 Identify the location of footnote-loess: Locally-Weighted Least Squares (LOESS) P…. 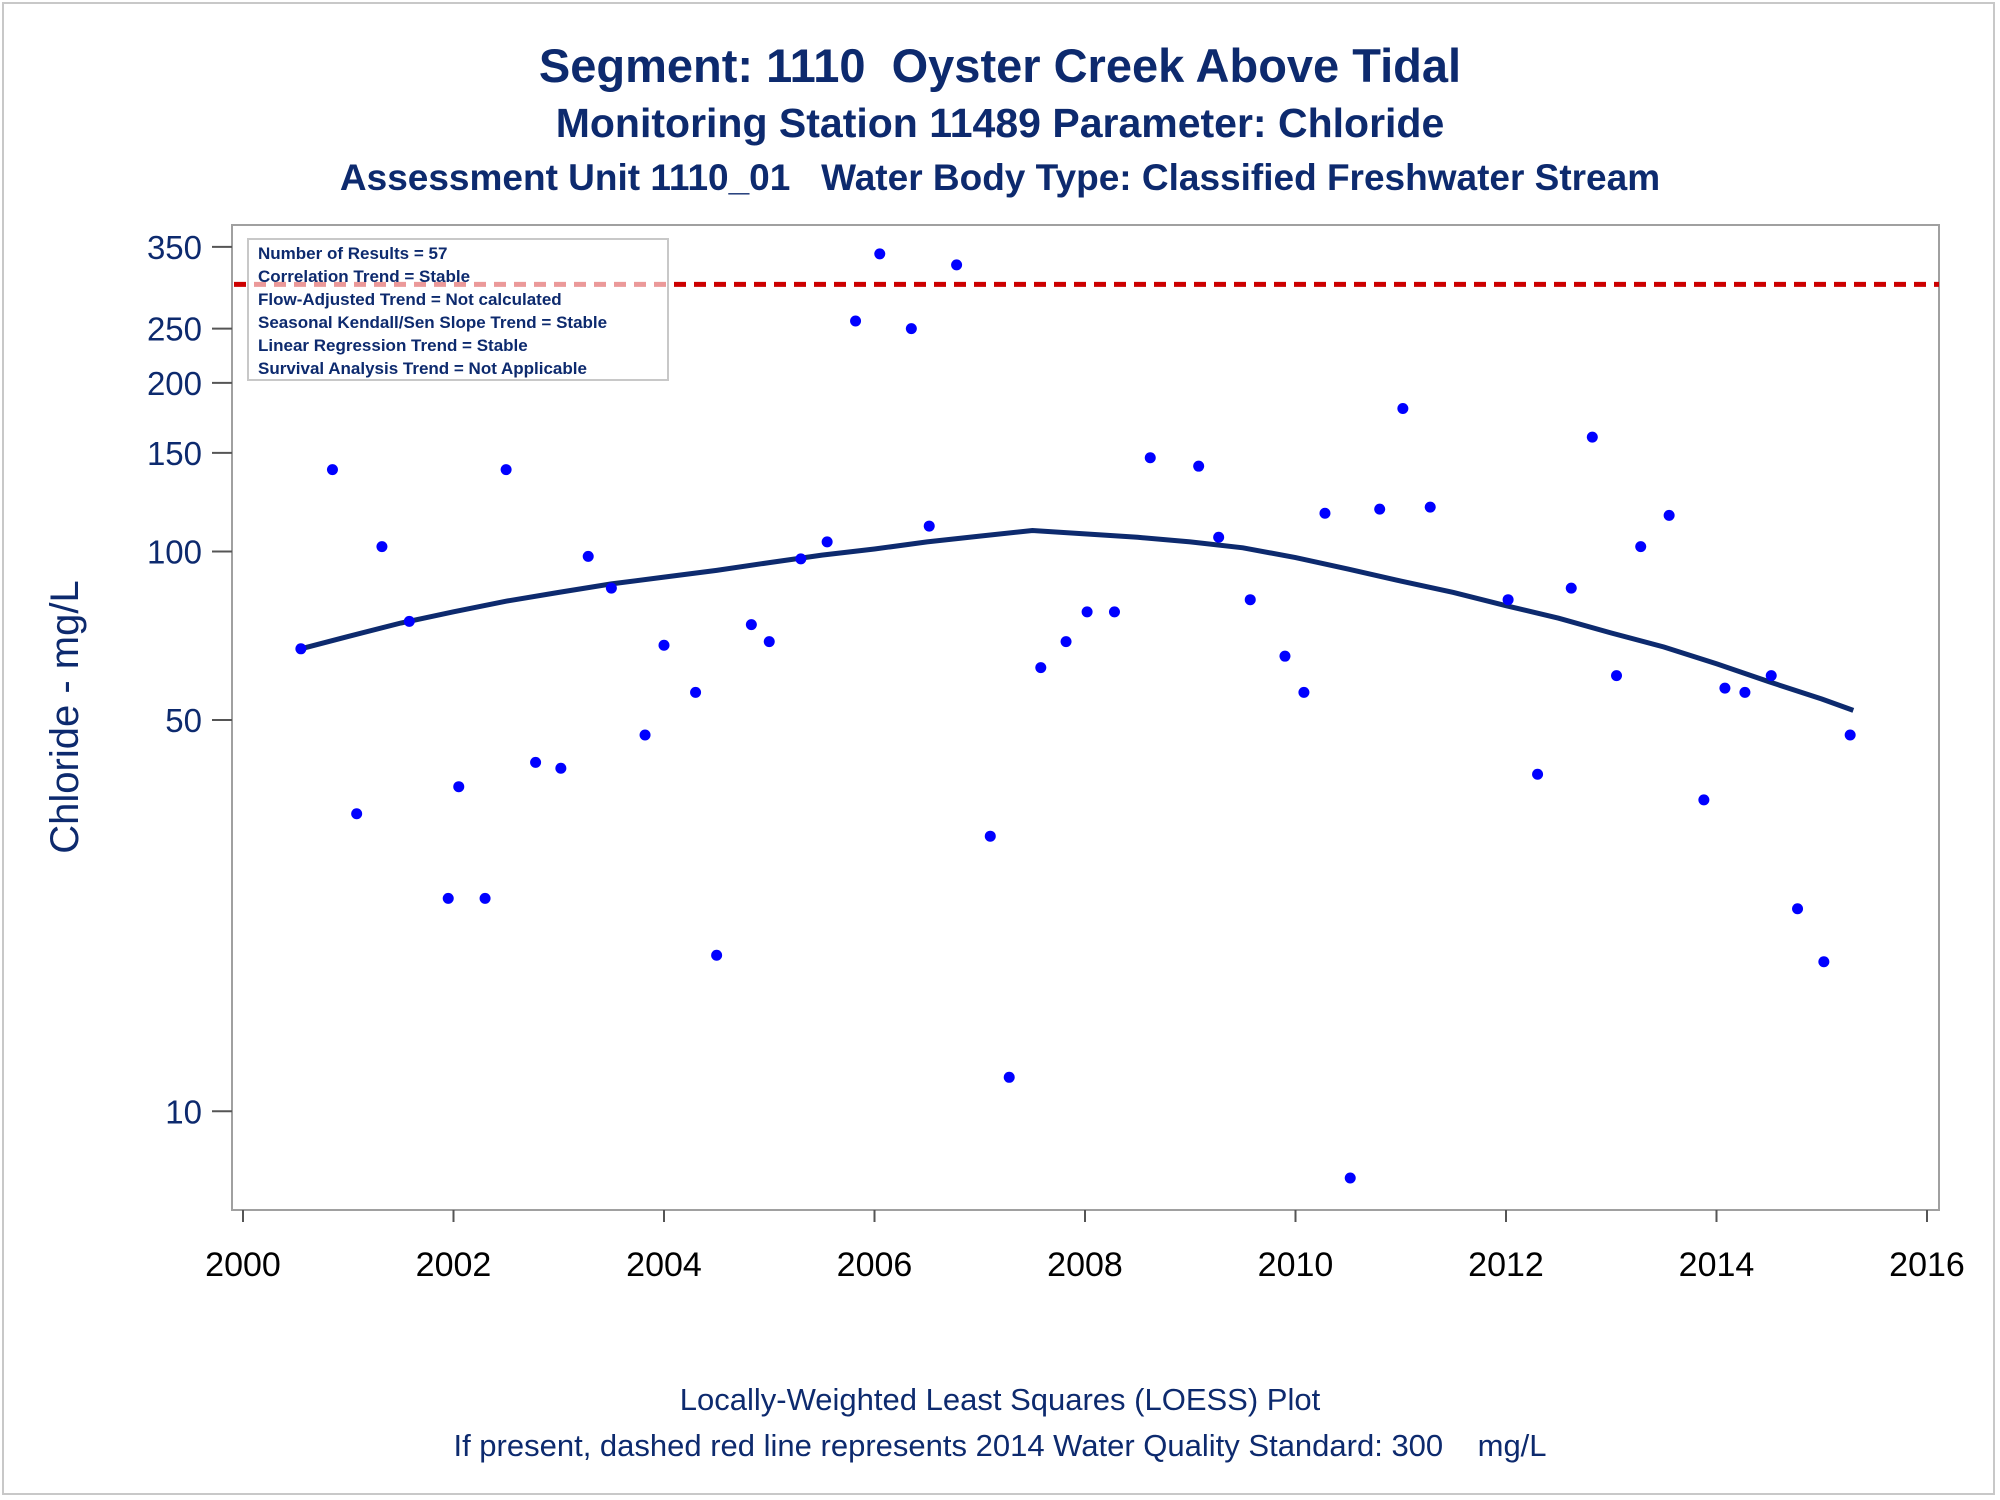
(1000, 1399).